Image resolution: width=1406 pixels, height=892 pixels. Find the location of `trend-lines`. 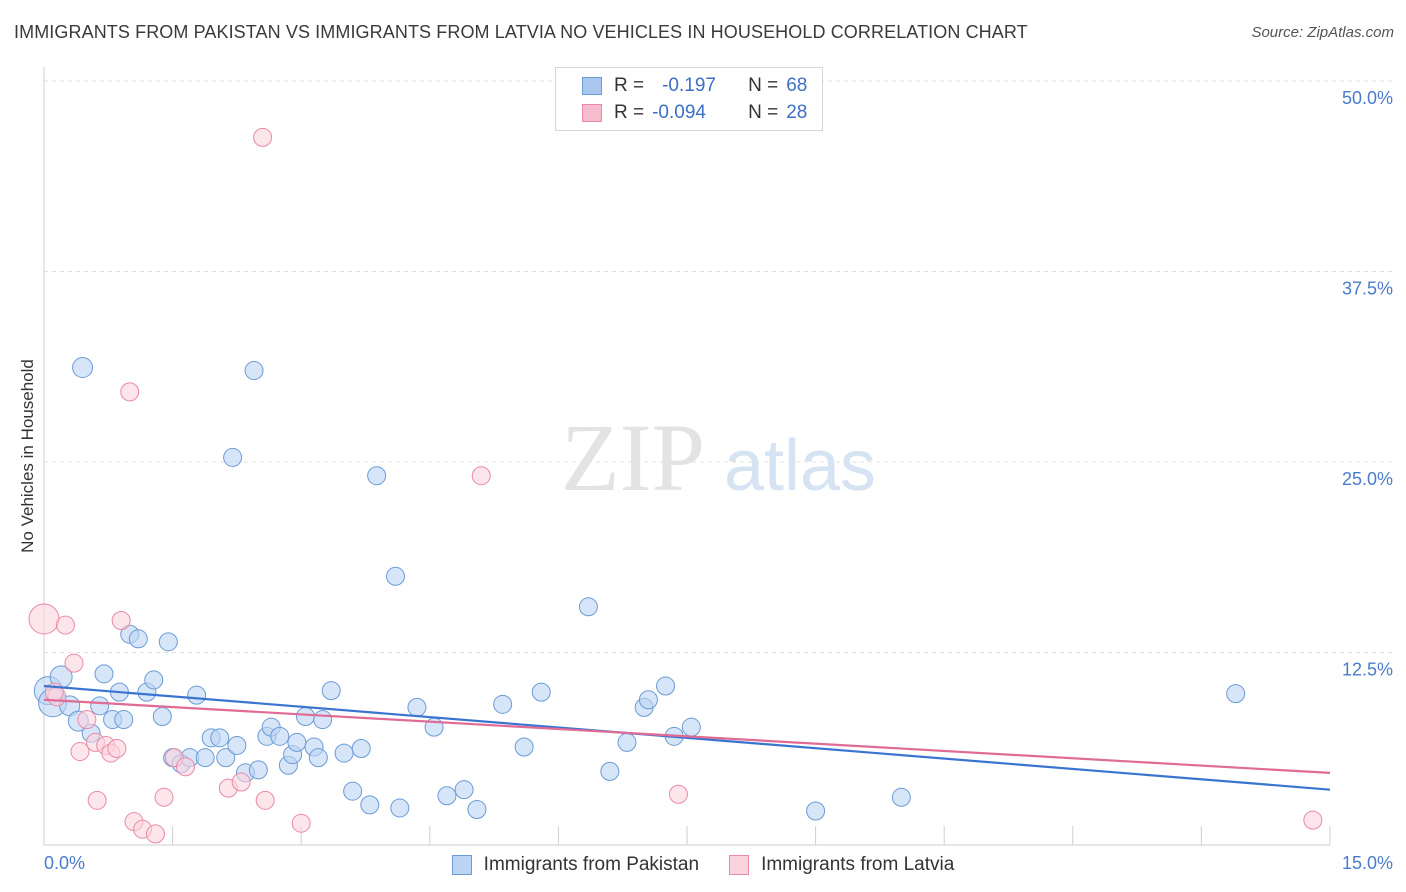

trend-lines is located at coordinates (687, 737).